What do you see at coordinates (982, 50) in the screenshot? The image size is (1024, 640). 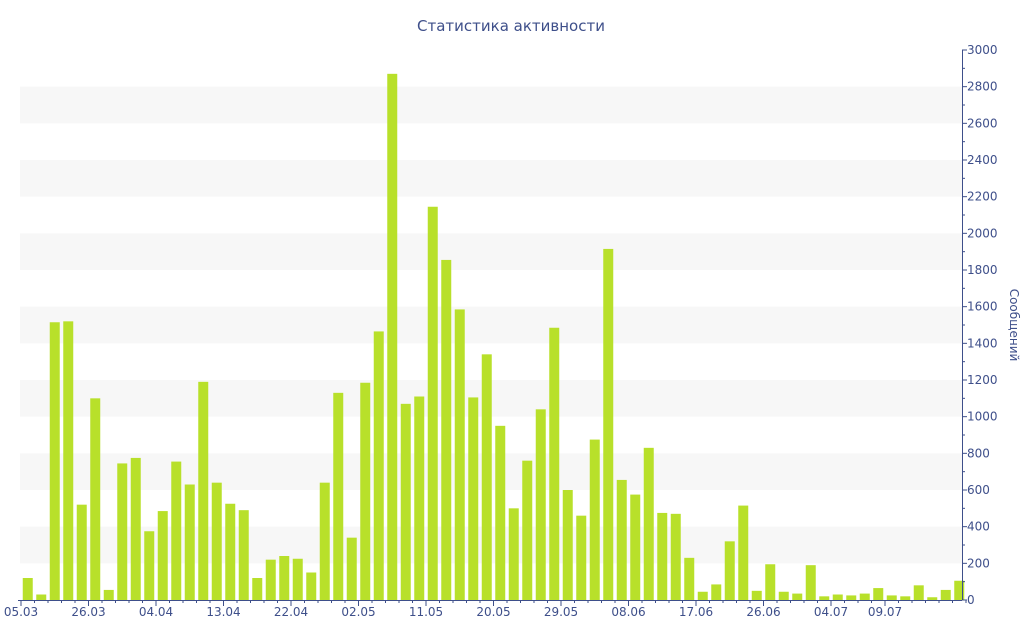 I see `y-tick-label: 3000` at bounding box center [982, 50].